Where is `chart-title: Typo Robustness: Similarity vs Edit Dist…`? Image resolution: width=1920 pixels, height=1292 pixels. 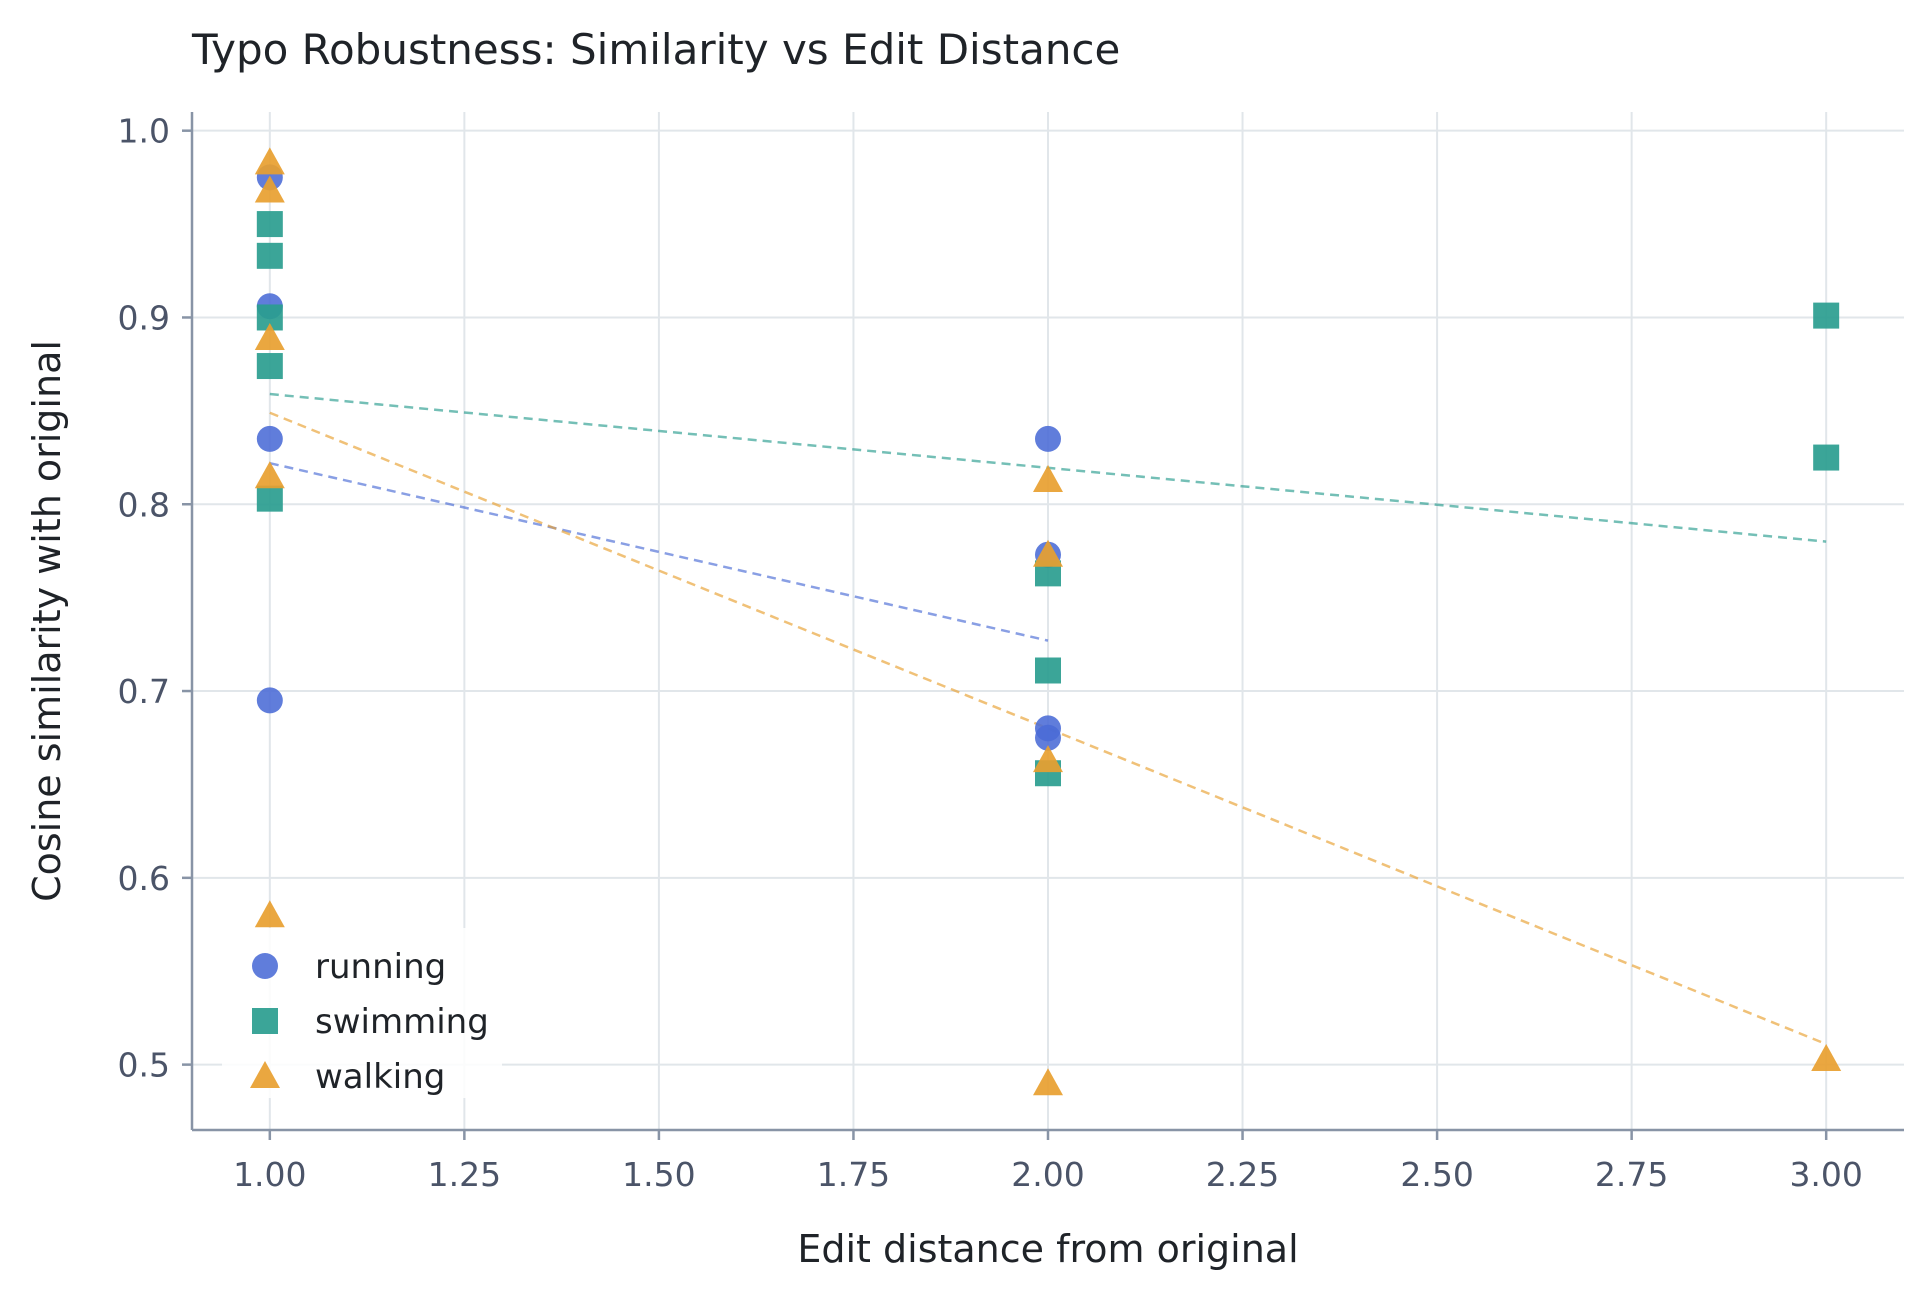
chart-title: Typo Robustness: Similarity vs Edit Dist… is located at coordinates (655, 49).